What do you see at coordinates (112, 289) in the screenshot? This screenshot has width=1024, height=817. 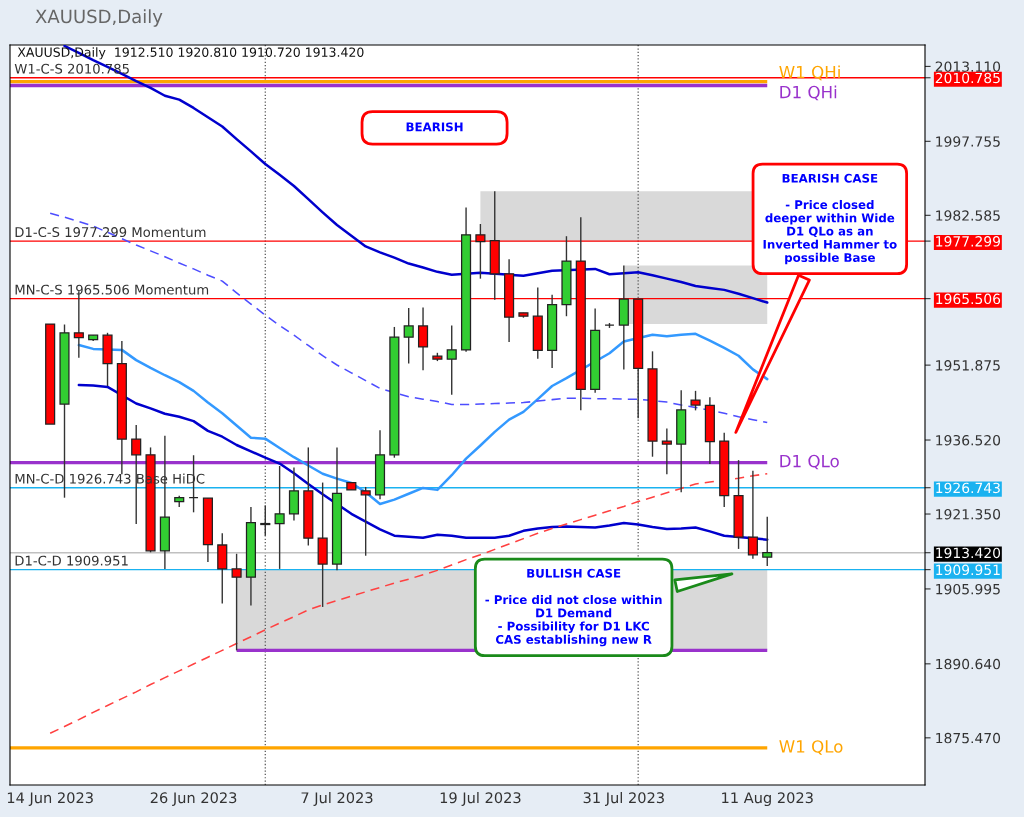 I see `ref-line-label: MN-C-S 1965.506 Momentum` at bounding box center [112, 289].